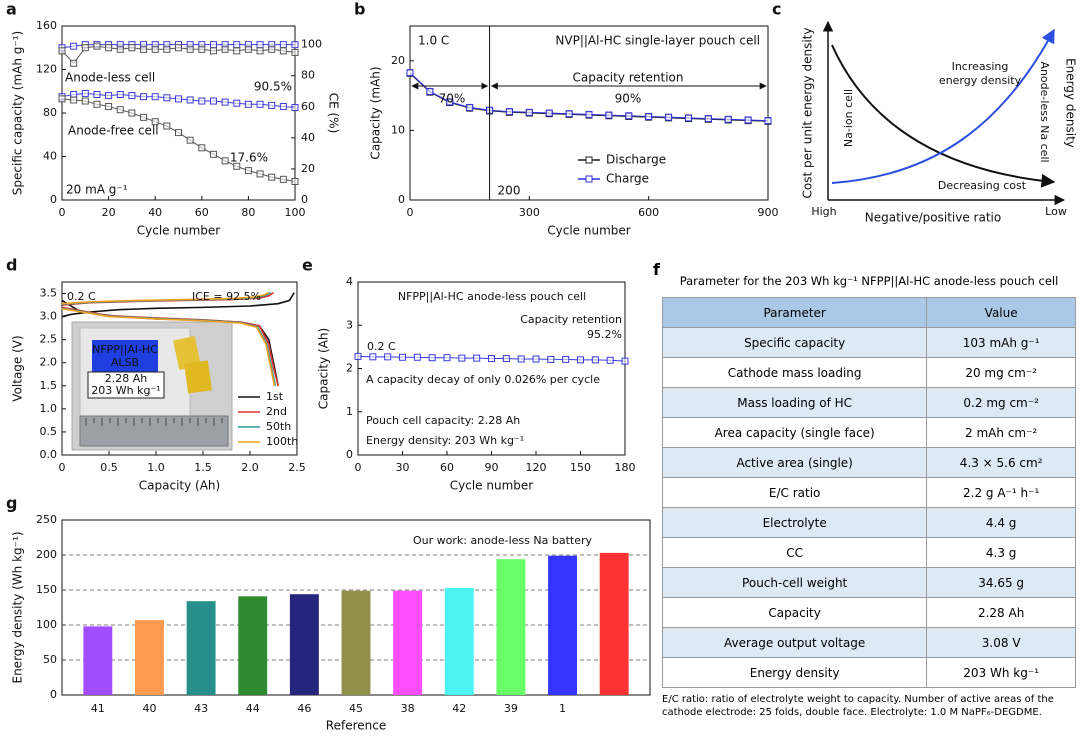 This screenshot has width=1080, height=743. What do you see at coordinates (943, 116) in the screenshot?
I see `cost-curve` at bounding box center [943, 116].